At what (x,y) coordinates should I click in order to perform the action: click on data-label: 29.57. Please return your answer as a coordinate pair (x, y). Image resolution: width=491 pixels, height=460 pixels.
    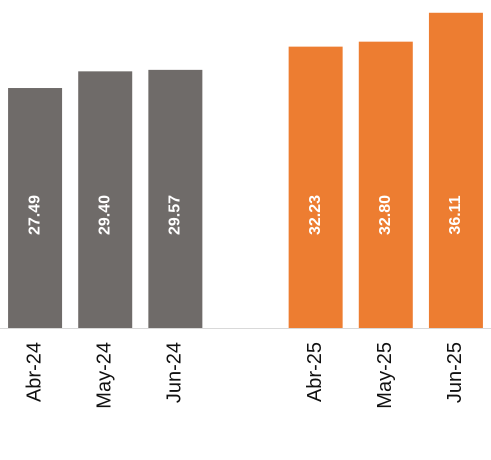
    Looking at the image, I should click on (175, 215).